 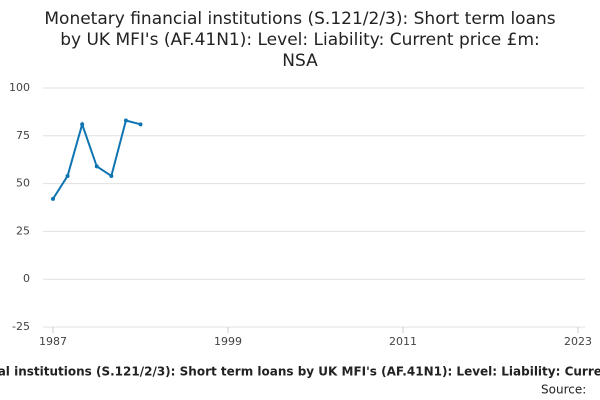 What do you see at coordinates (563, 390) in the screenshot?
I see `source: Source:` at bounding box center [563, 390].